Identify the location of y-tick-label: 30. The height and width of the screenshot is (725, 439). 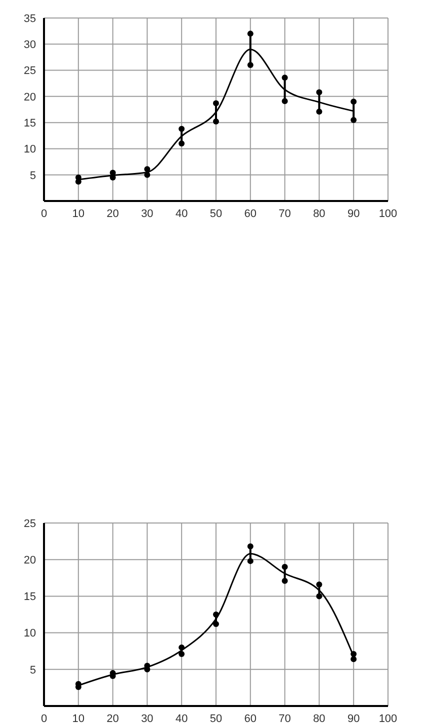
(30, 45).